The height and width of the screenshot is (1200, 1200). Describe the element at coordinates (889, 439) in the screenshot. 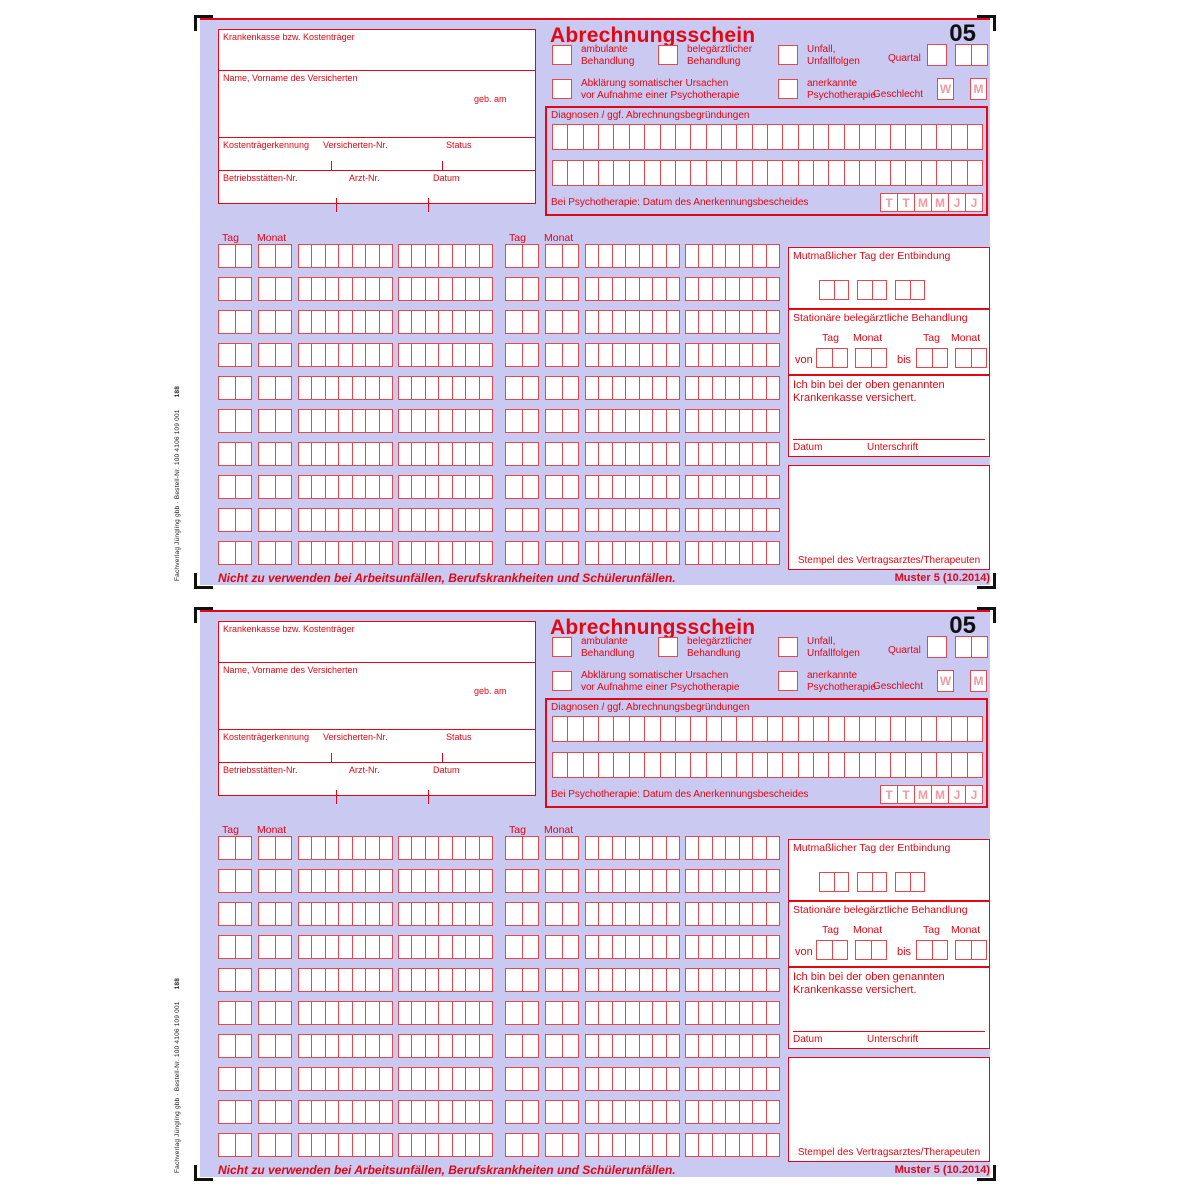

I see `signature-line` at that location.